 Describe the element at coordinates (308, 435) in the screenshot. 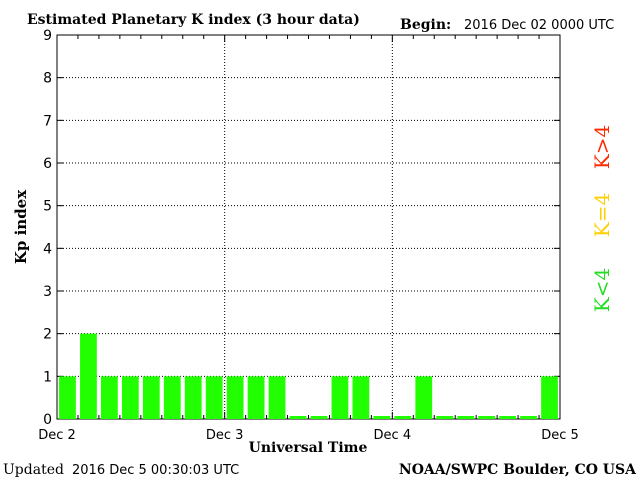

I see `x-tick-labels: Dec 2 Dec 3 Dec 4 Dec 5` at that location.